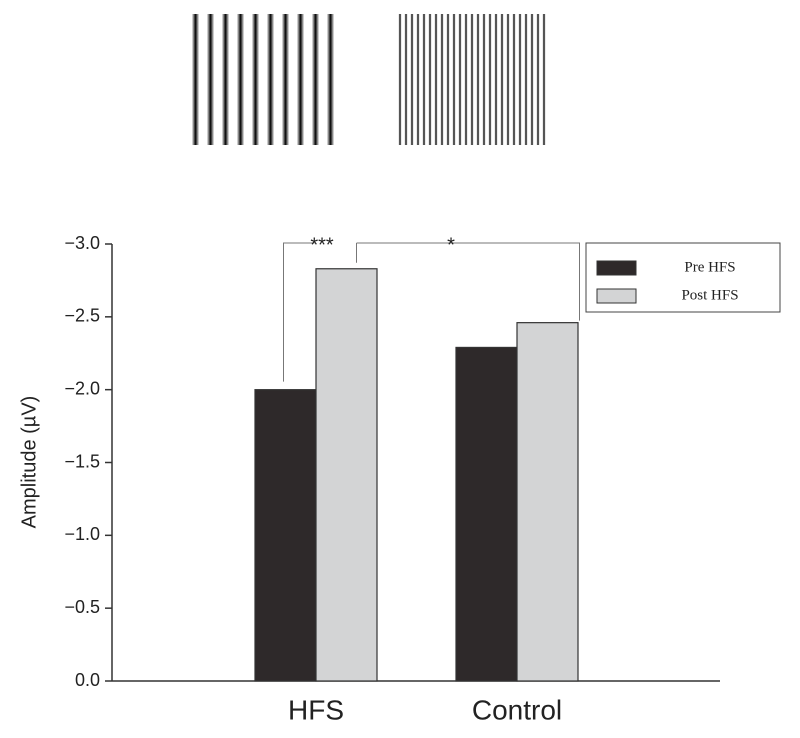  I want to click on y-tick-label: −3.0, so click(82, 243).